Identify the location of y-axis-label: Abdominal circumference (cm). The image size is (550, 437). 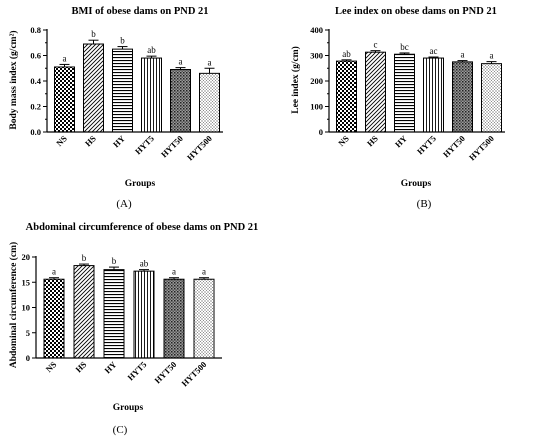
(13, 305).